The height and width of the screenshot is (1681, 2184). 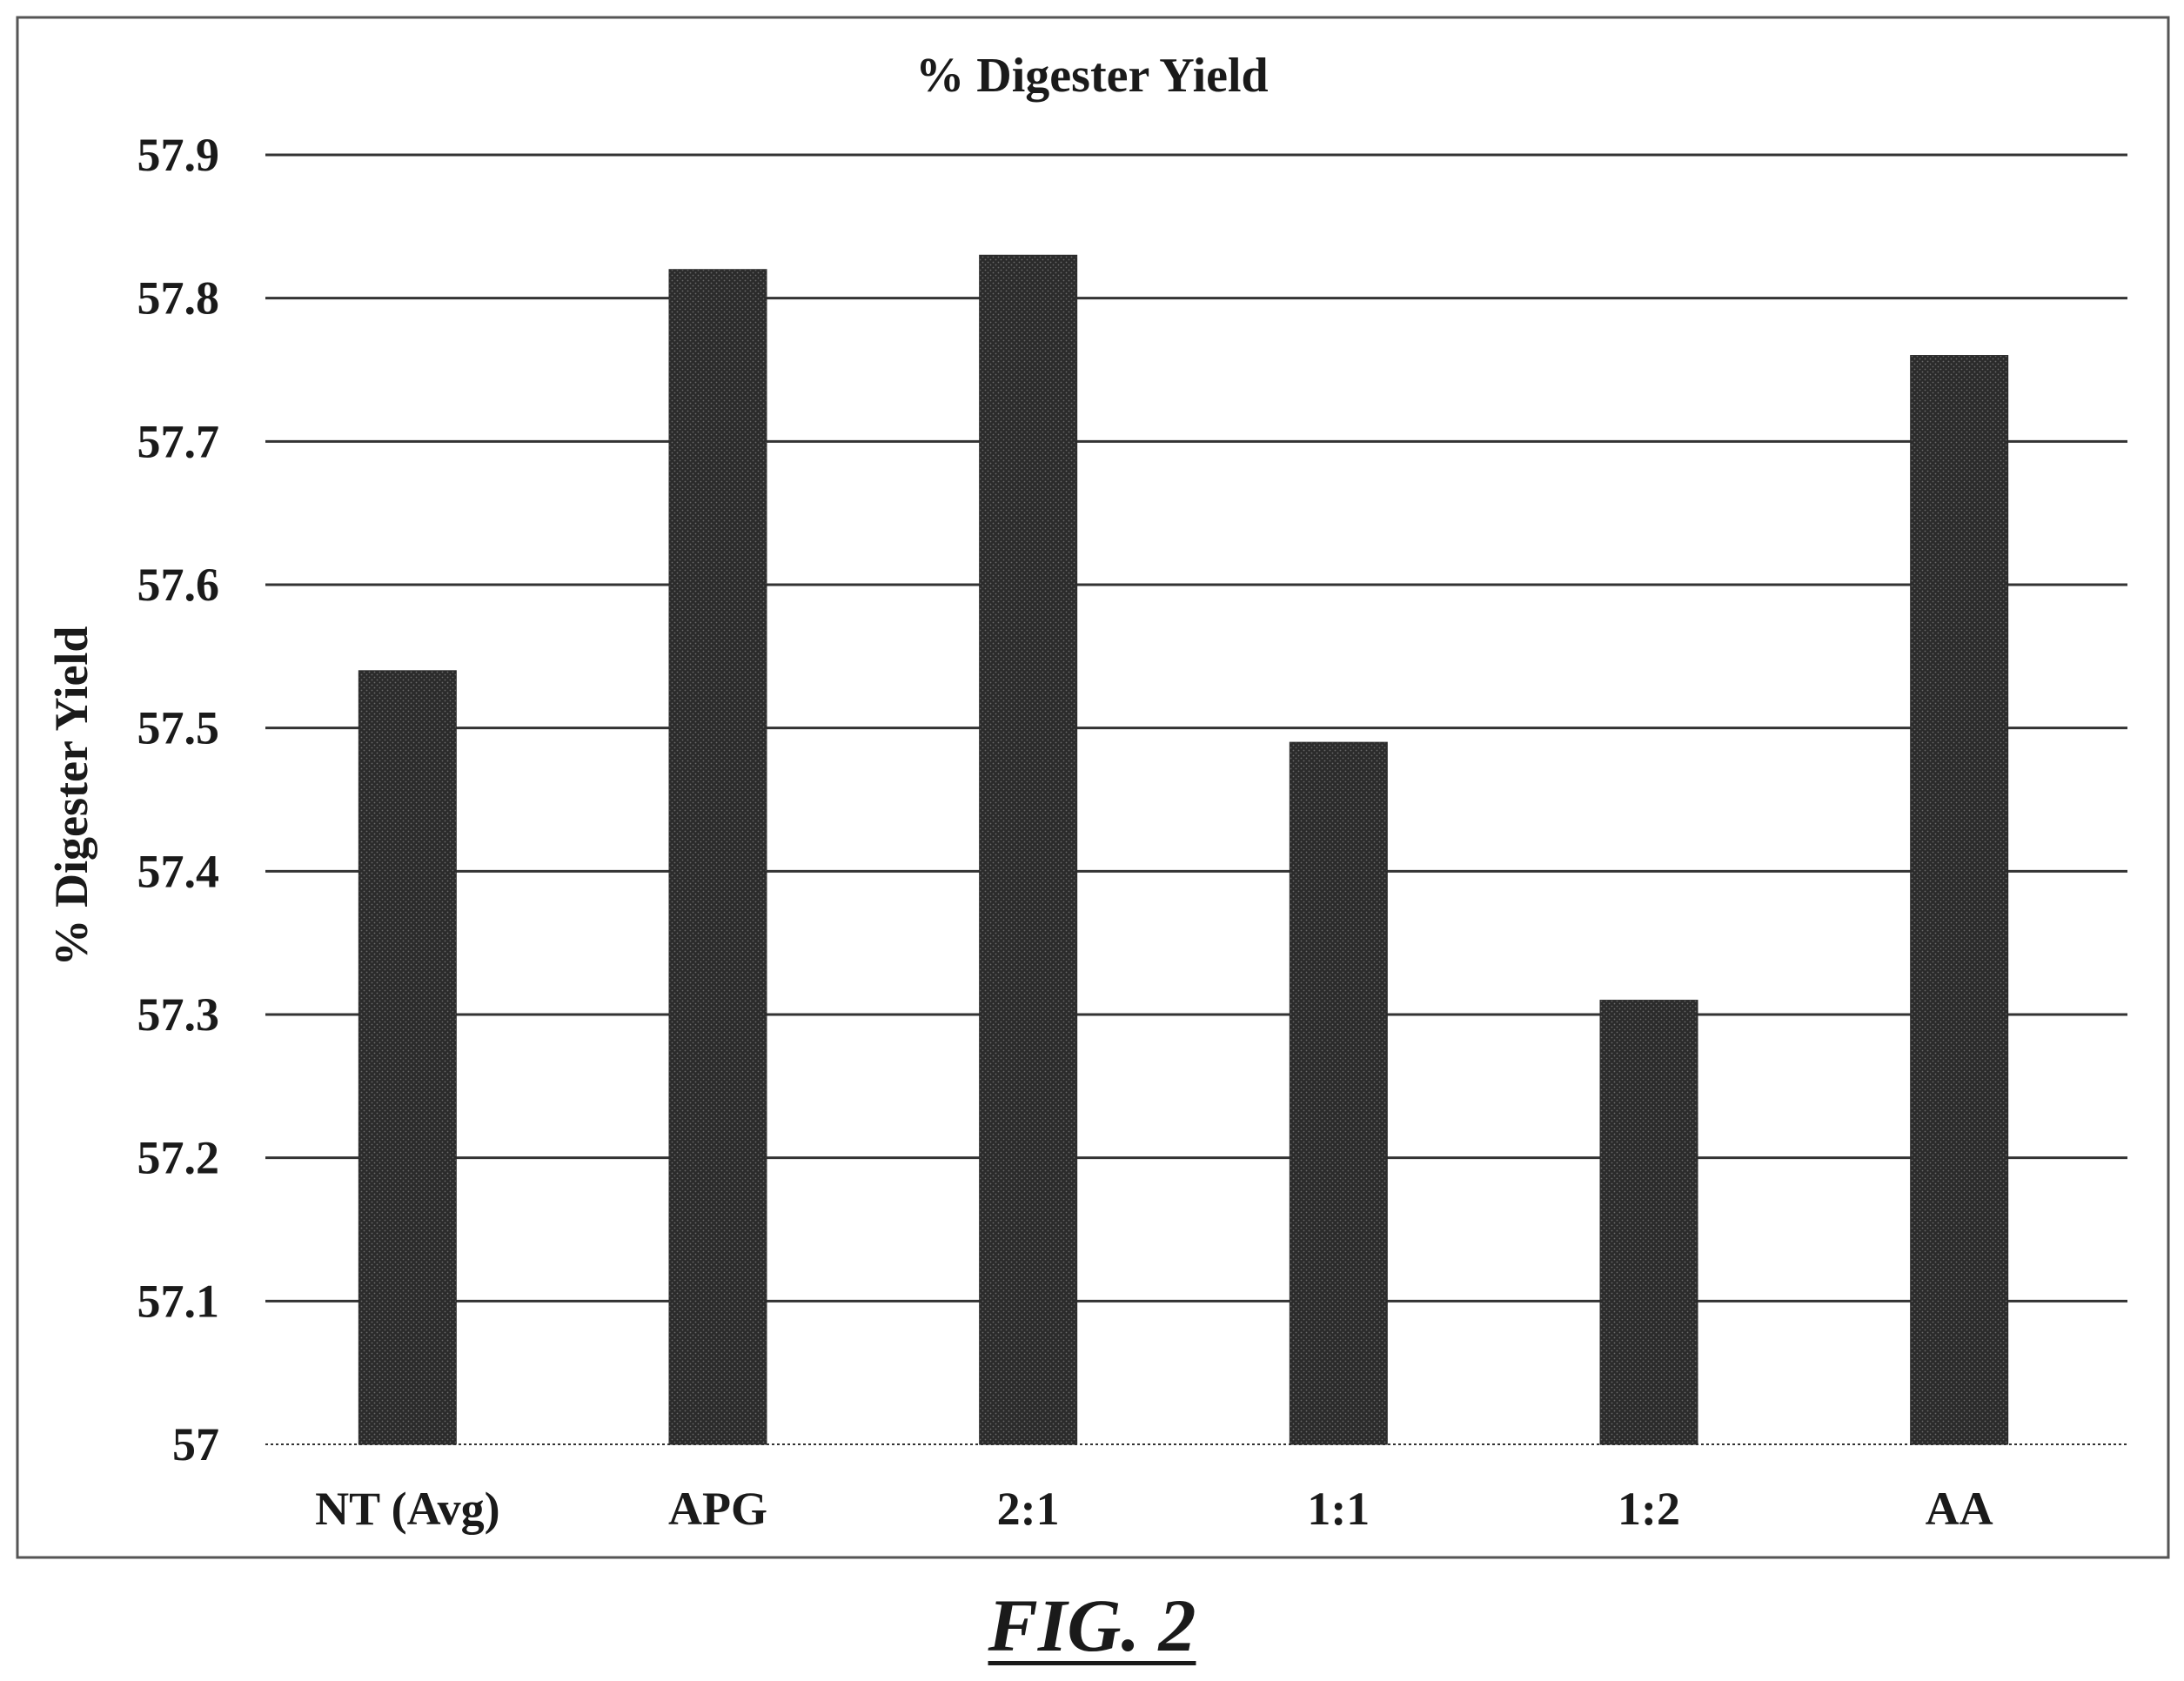 I want to click on x-tick-label: 1:1, so click(x=1338, y=1509).